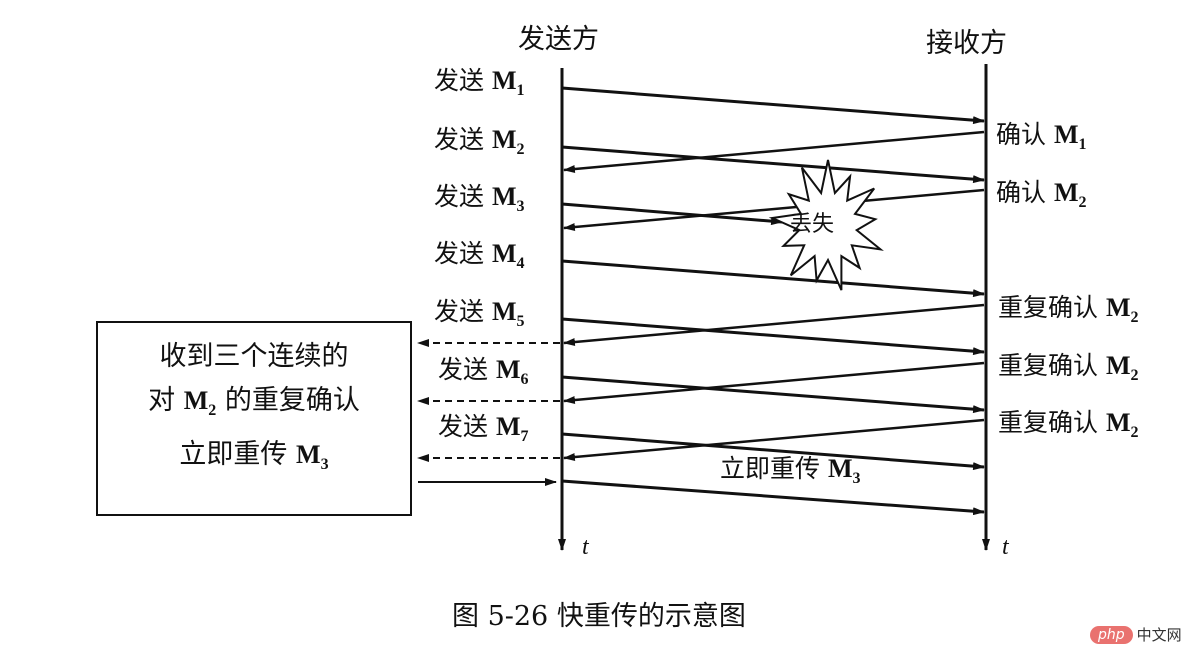 Image resolution: width=1190 pixels, height=668 pixels. What do you see at coordinates (1041, 136) in the screenshot?
I see `ack-label-1: 确认 M1` at bounding box center [1041, 136].